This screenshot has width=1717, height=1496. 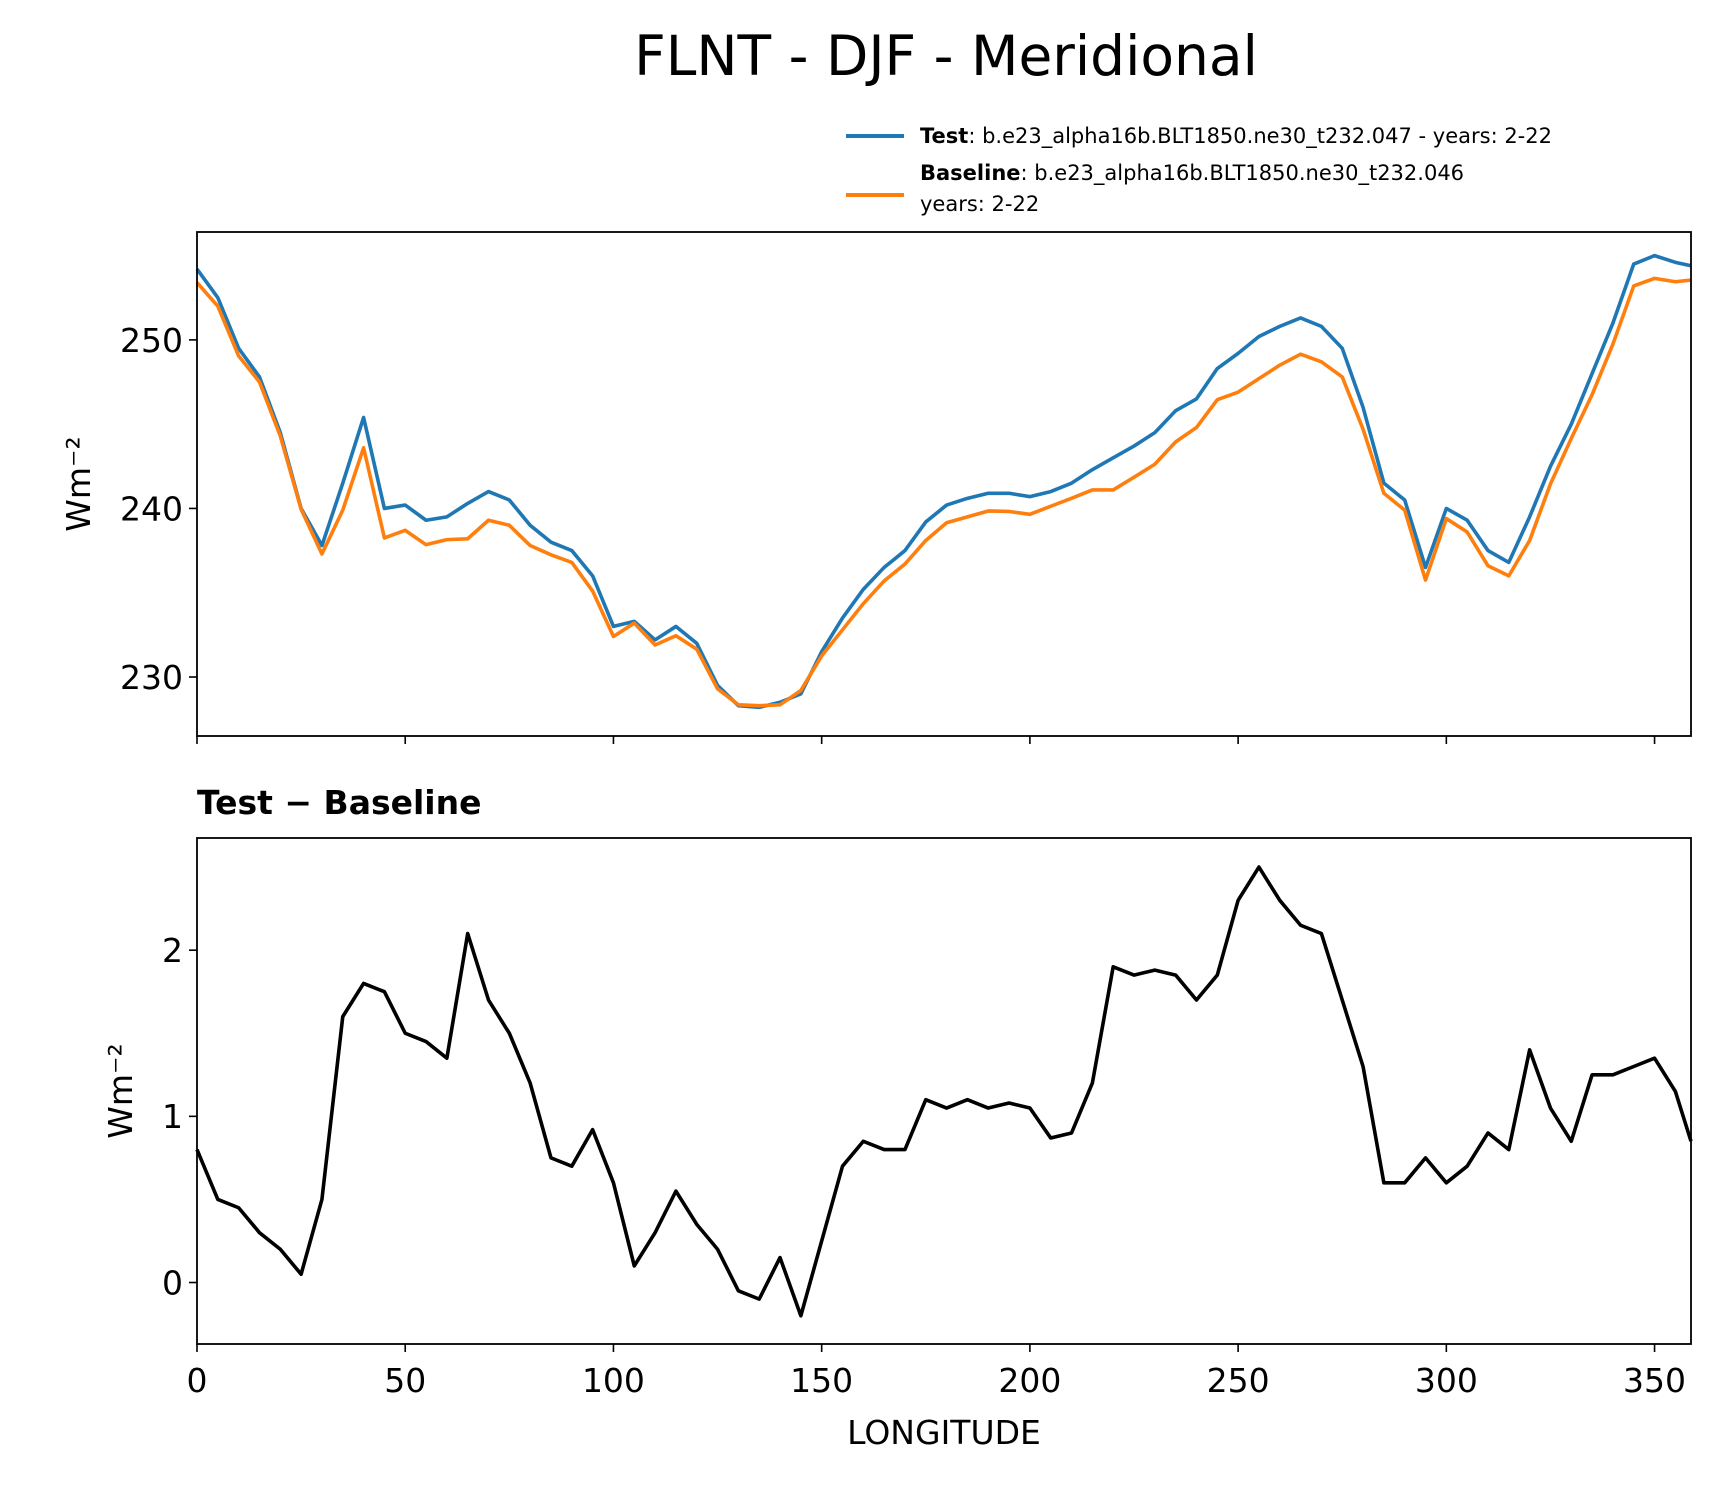 I want to click on legend-description: : b.e23_alpha16b.BLT1850.ne30_t232.046, so click(x=1243, y=173).